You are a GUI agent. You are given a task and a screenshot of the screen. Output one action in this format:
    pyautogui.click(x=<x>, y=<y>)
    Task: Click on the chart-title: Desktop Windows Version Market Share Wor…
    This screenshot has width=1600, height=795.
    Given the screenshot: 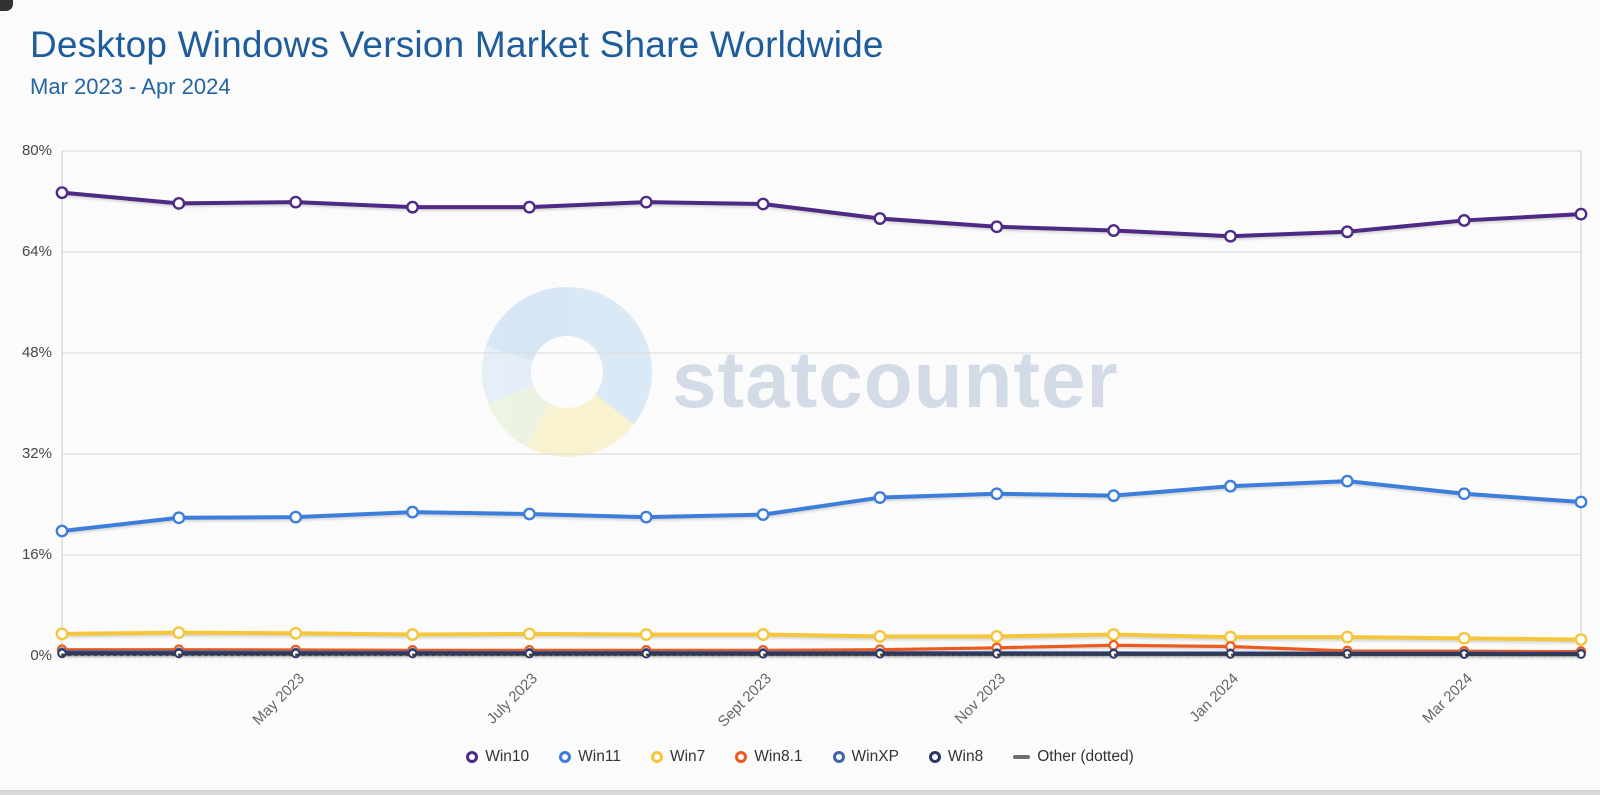 What is the action you would take?
    pyautogui.click(x=457, y=44)
    